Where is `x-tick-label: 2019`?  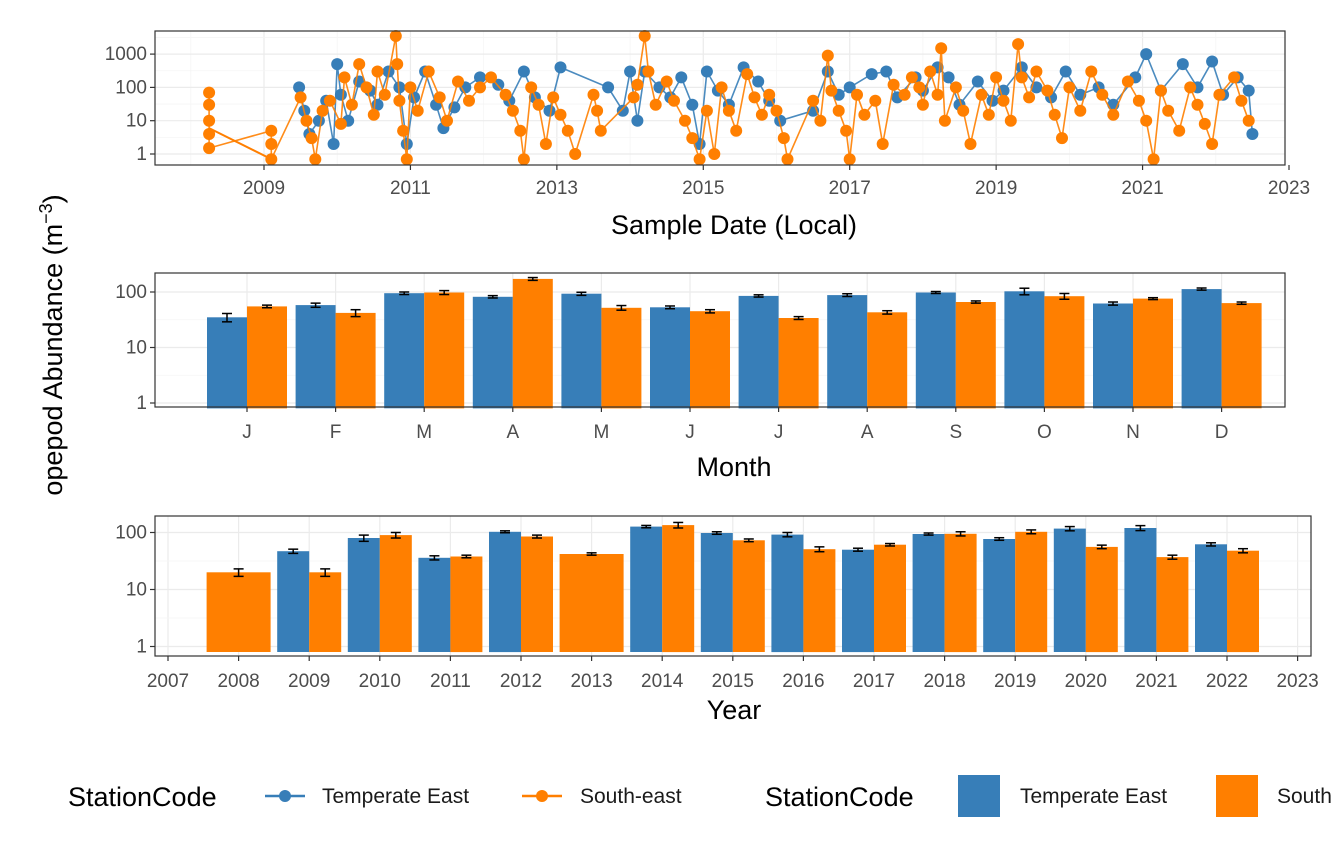
x-tick-label: 2019 is located at coordinates (996, 188).